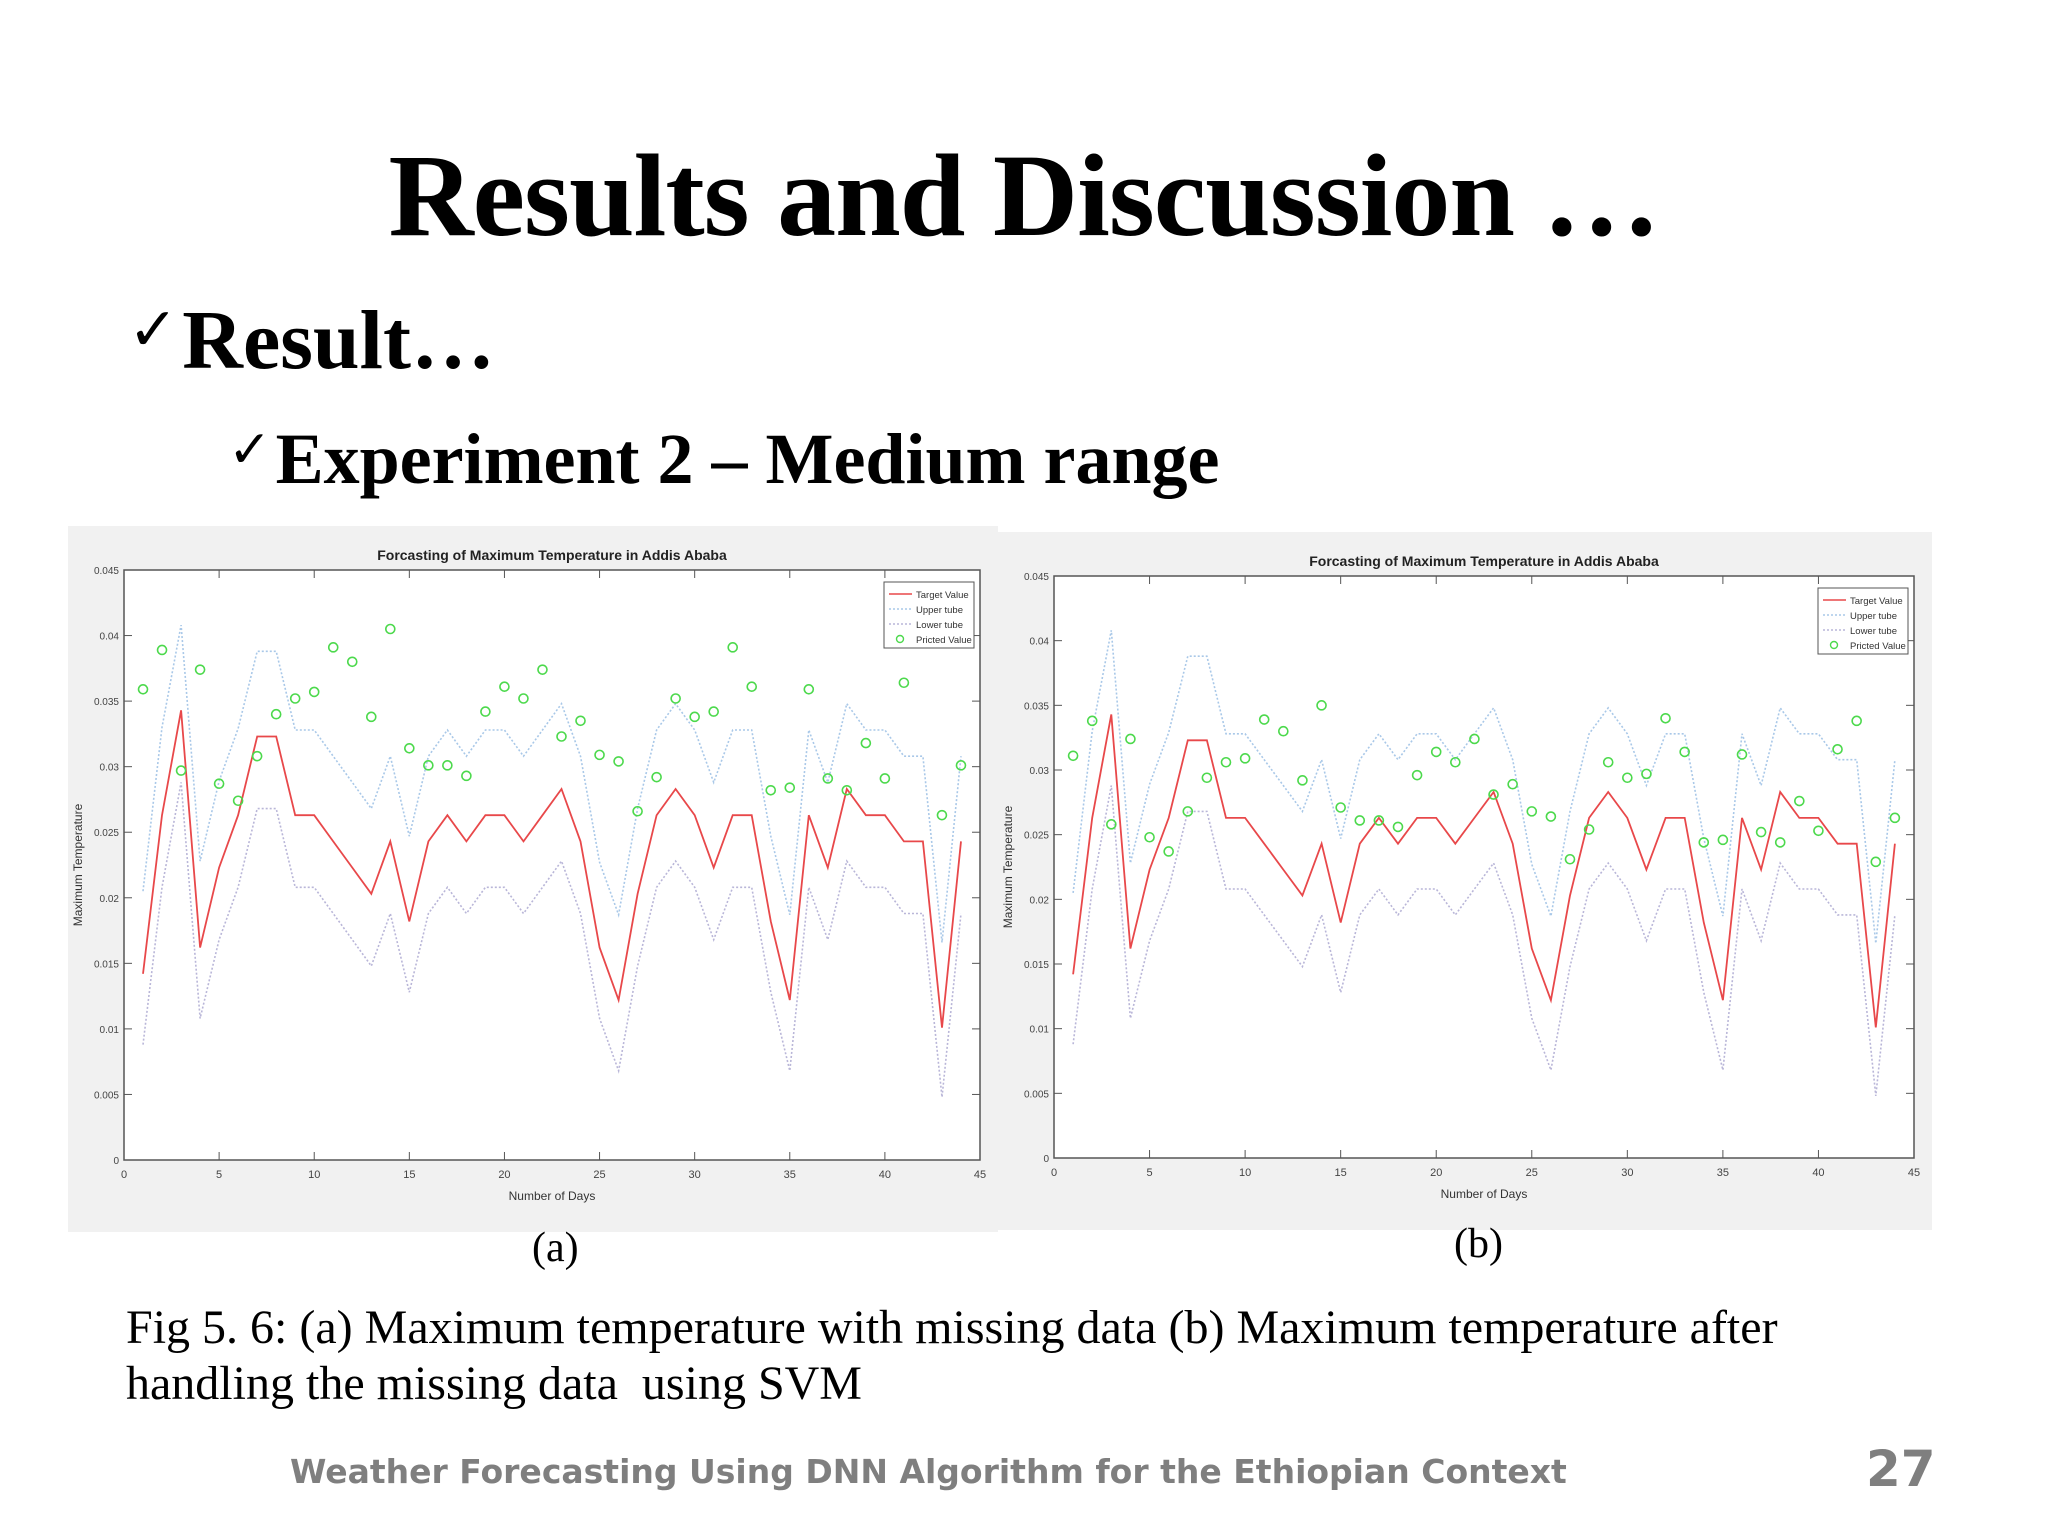  What do you see at coordinates (1901, 1469) in the screenshot?
I see `page-number: 27` at bounding box center [1901, 1469].